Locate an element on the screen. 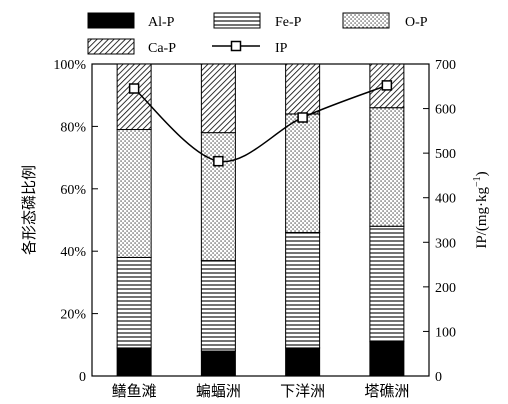 The width and height of the screenshot is (508, 404). legend-item-ip: IP is located at coordinates (250, 48).